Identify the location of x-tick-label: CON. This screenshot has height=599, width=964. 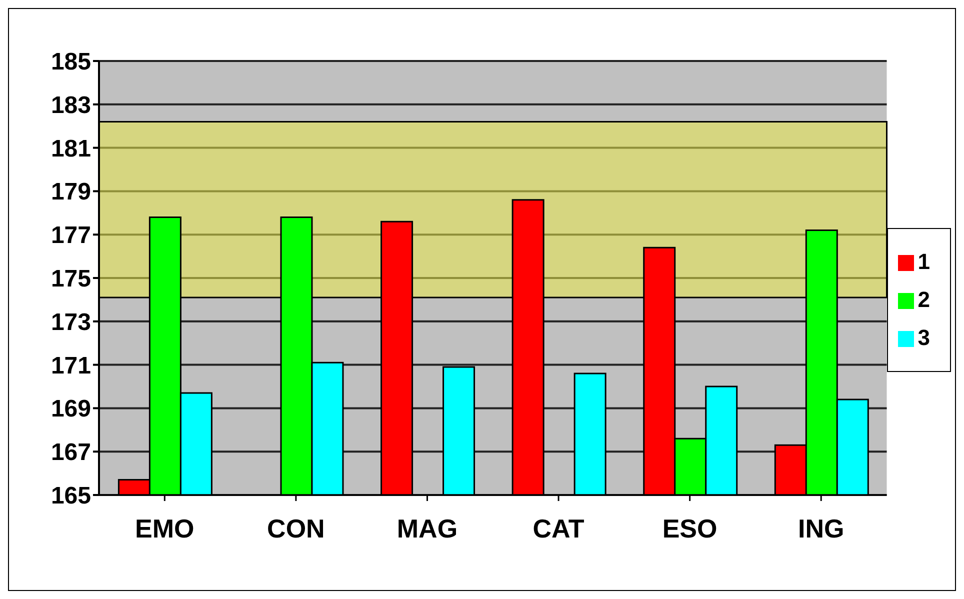
(296, 528).